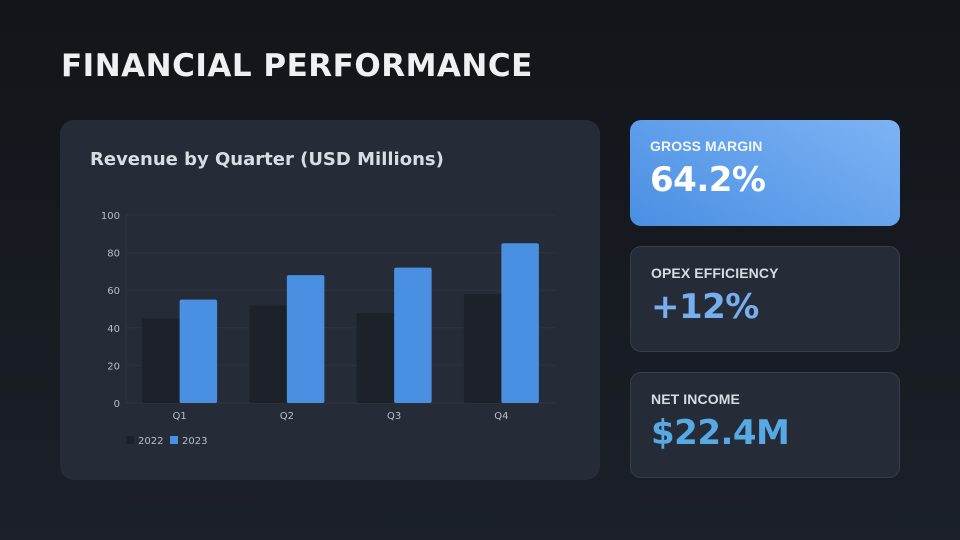  Describe the element at coordinates (705, 307) in the screenshot. I see `kpi-value: +12%` at that location.